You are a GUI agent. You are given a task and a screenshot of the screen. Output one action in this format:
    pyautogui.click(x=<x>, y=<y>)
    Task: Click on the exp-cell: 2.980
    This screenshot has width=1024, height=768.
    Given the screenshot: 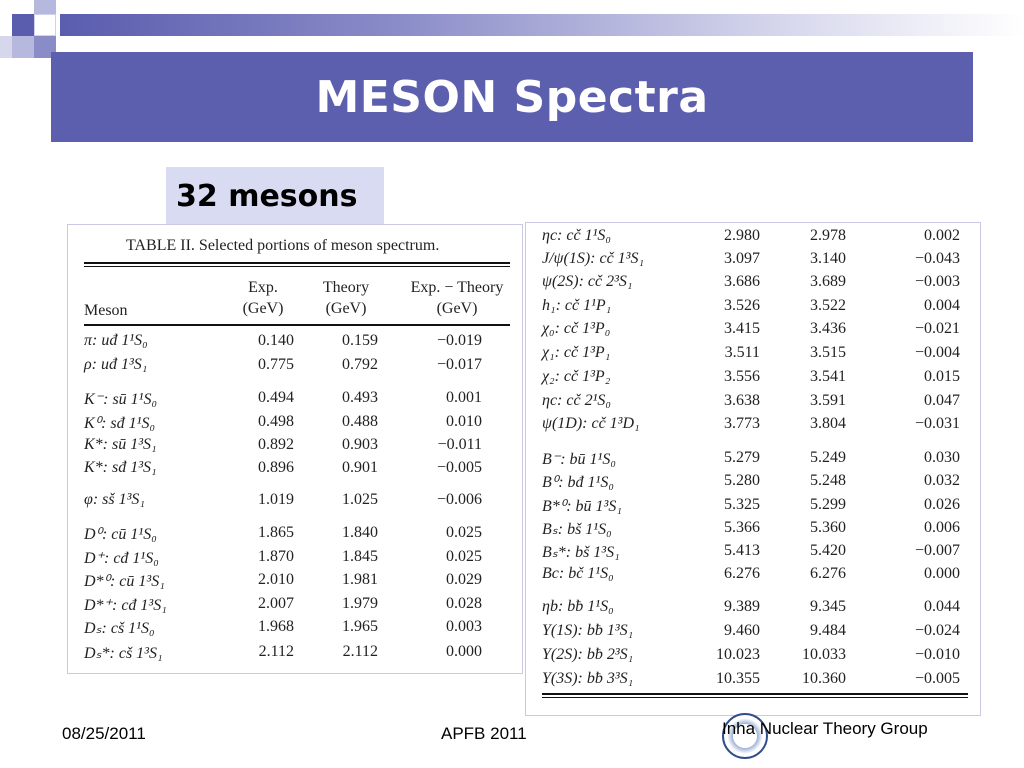 What is the action you would take?
    pyautogui.click(x=742, y=235)
    